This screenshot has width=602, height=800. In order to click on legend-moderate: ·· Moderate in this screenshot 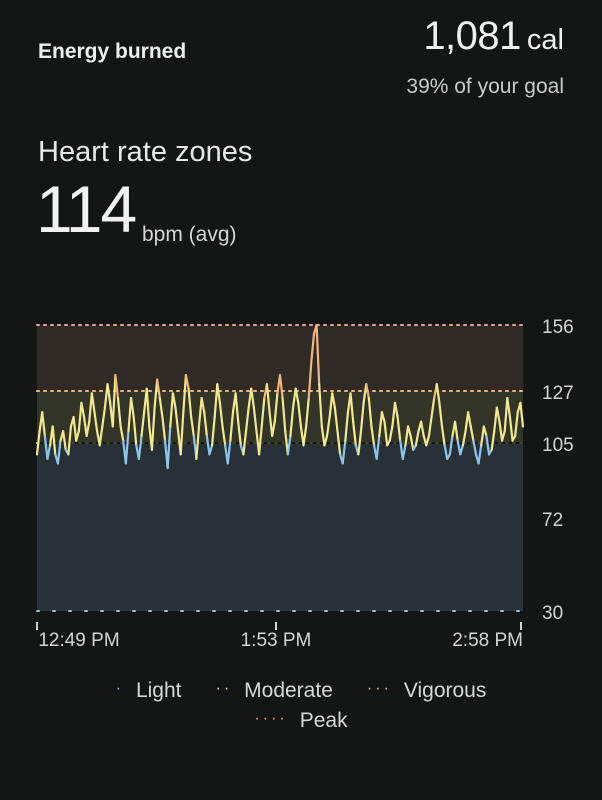, I will do `click(274, 691)`.